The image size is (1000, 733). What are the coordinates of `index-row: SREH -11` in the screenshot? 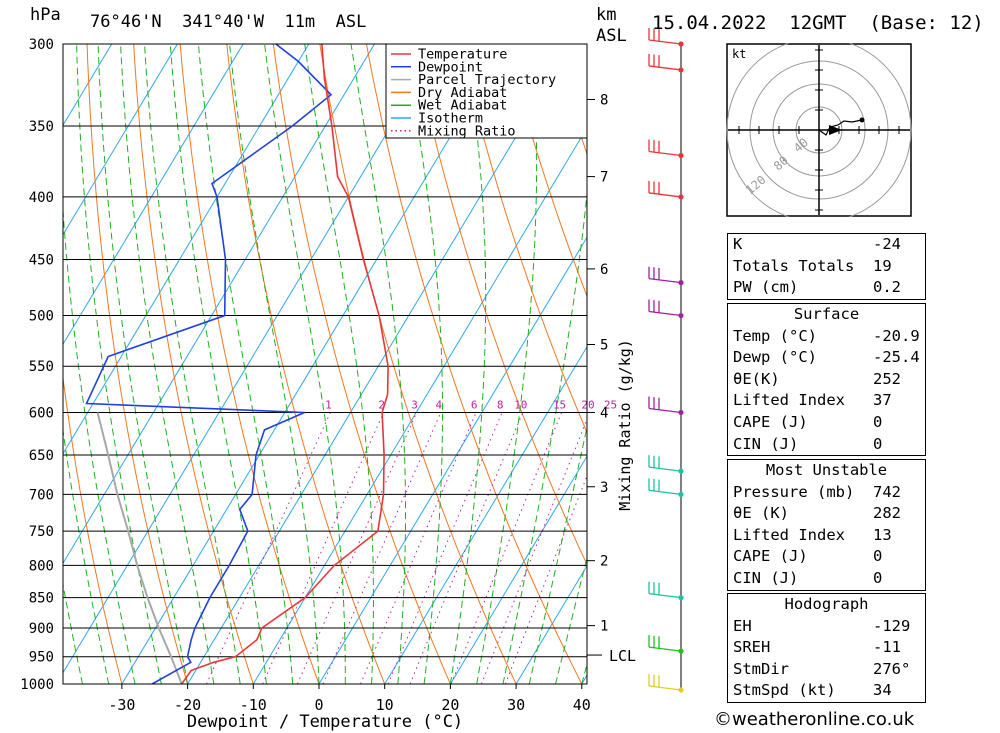 It's located at (826, 648).